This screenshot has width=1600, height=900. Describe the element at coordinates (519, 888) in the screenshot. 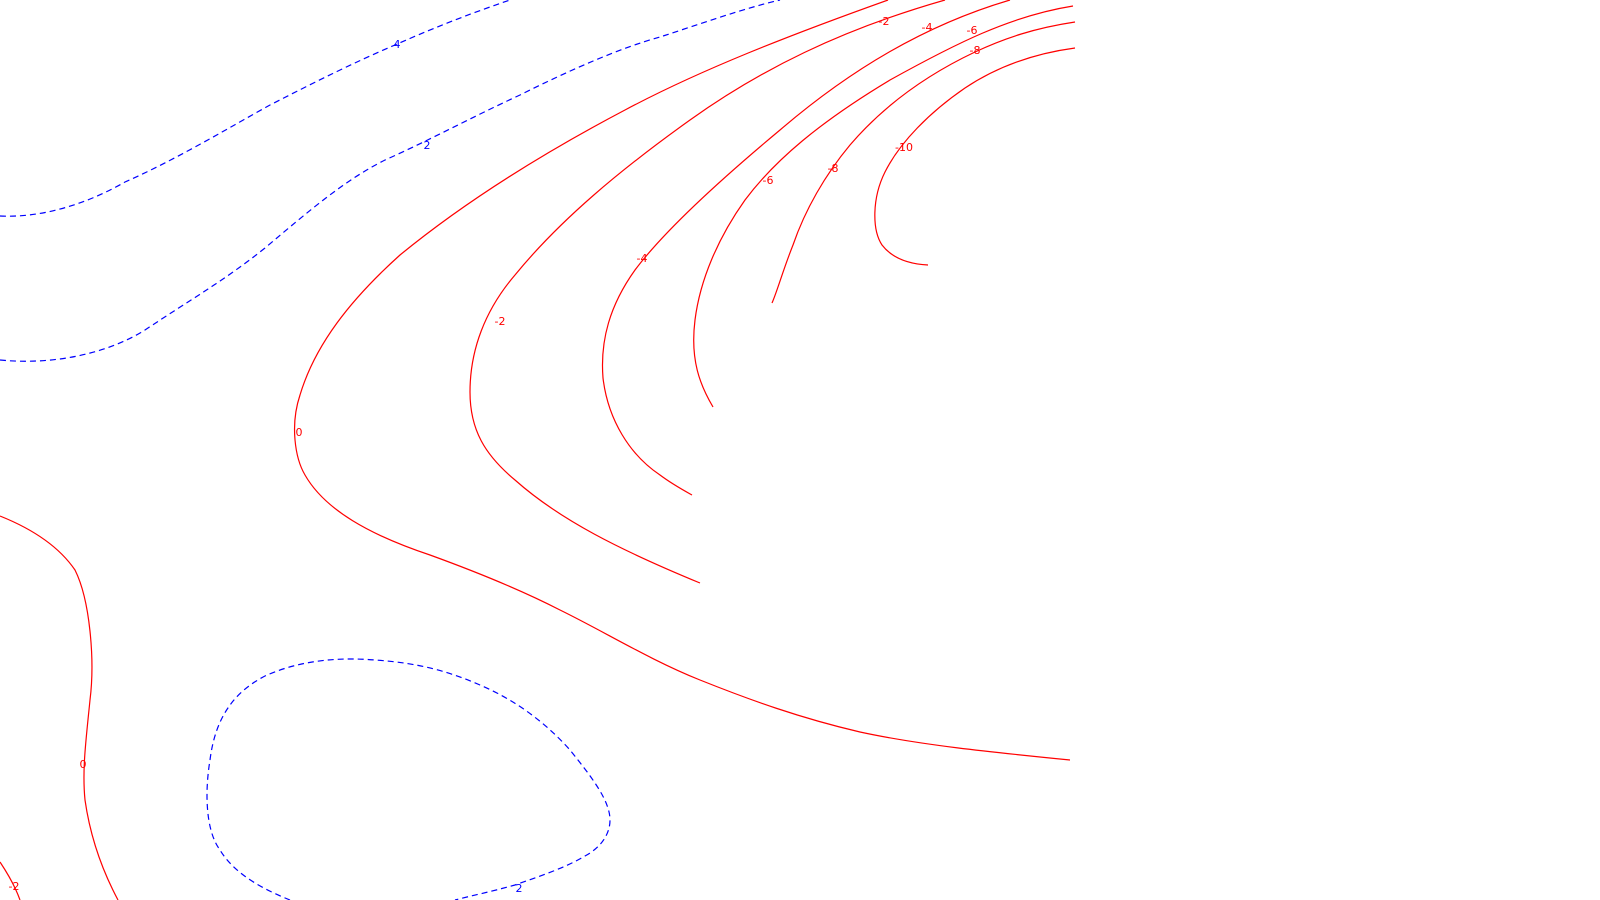

I see `contour-label-2-lower: 2` at that location.